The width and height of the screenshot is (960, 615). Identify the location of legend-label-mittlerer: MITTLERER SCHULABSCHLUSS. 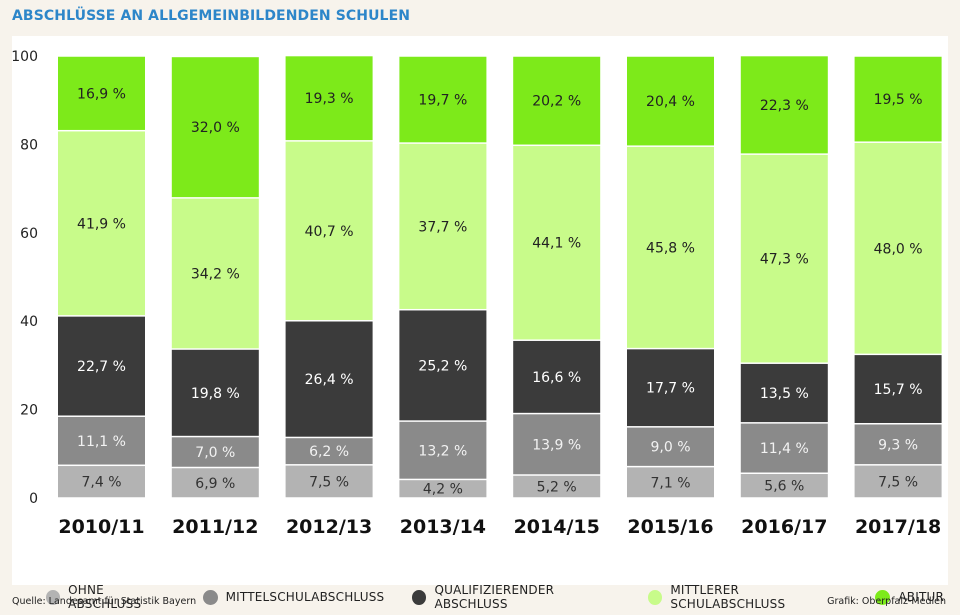
(728, 597).